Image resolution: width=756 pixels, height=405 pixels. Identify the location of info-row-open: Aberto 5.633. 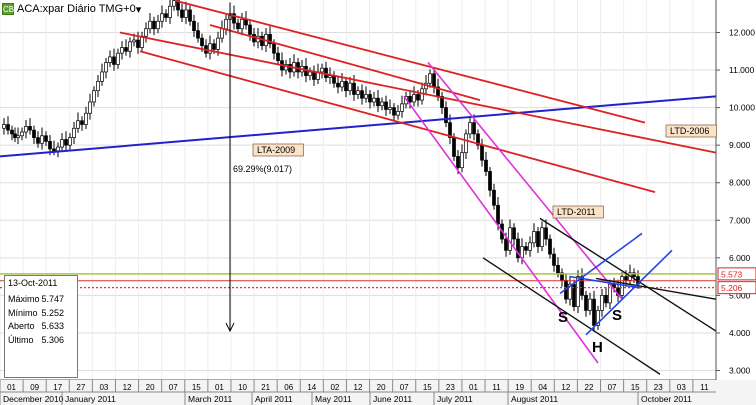
(41, 327).